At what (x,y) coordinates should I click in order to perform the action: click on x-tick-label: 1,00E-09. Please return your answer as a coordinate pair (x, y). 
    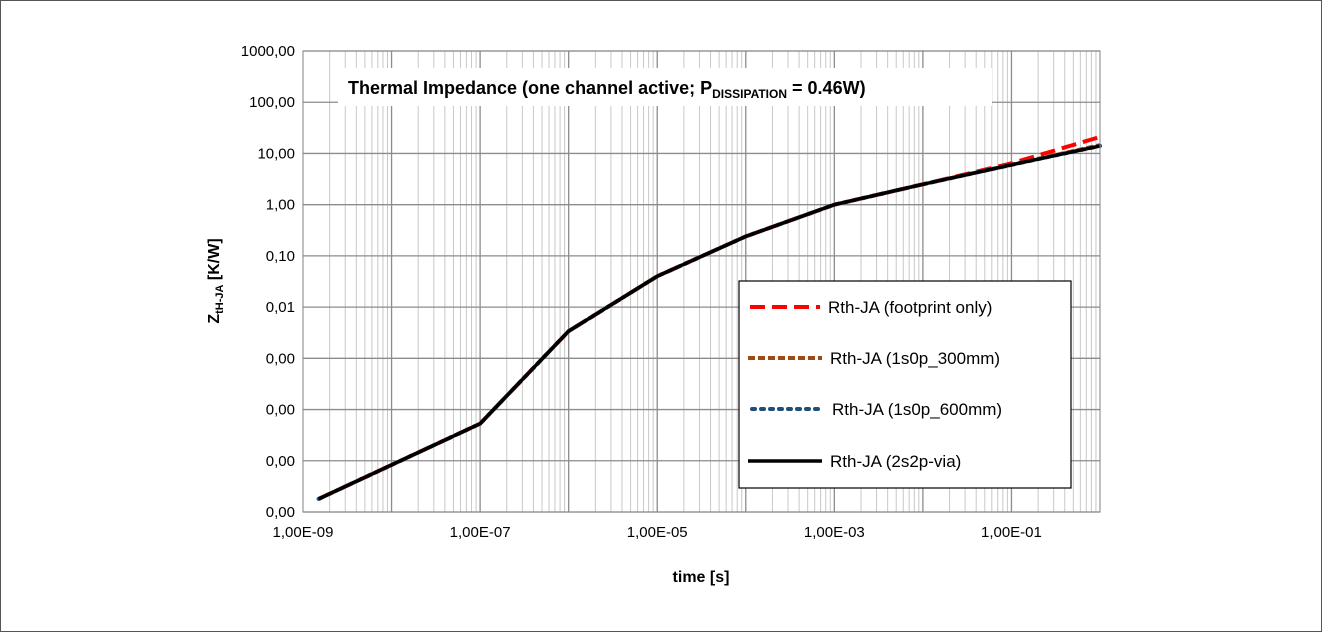
    Looking at the image, I should click on (303, 532).